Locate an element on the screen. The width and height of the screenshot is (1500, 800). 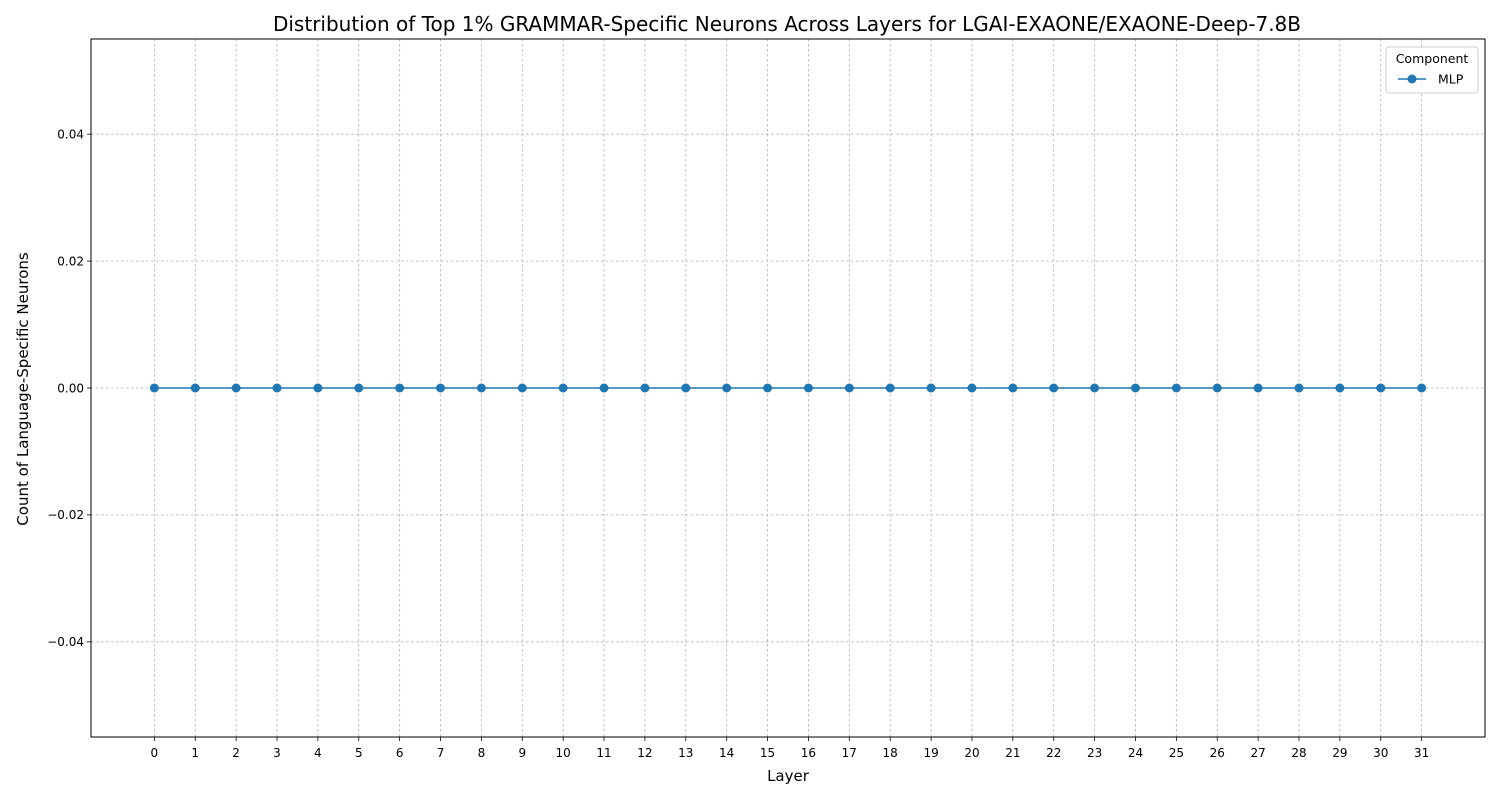
x-tick-label: 18 is located at coordinates (890, 753).